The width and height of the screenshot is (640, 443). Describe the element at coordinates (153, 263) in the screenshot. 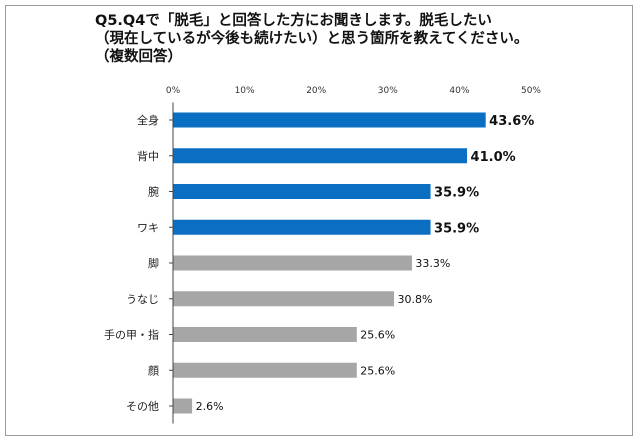

I see `category-label: 脚` at that location.